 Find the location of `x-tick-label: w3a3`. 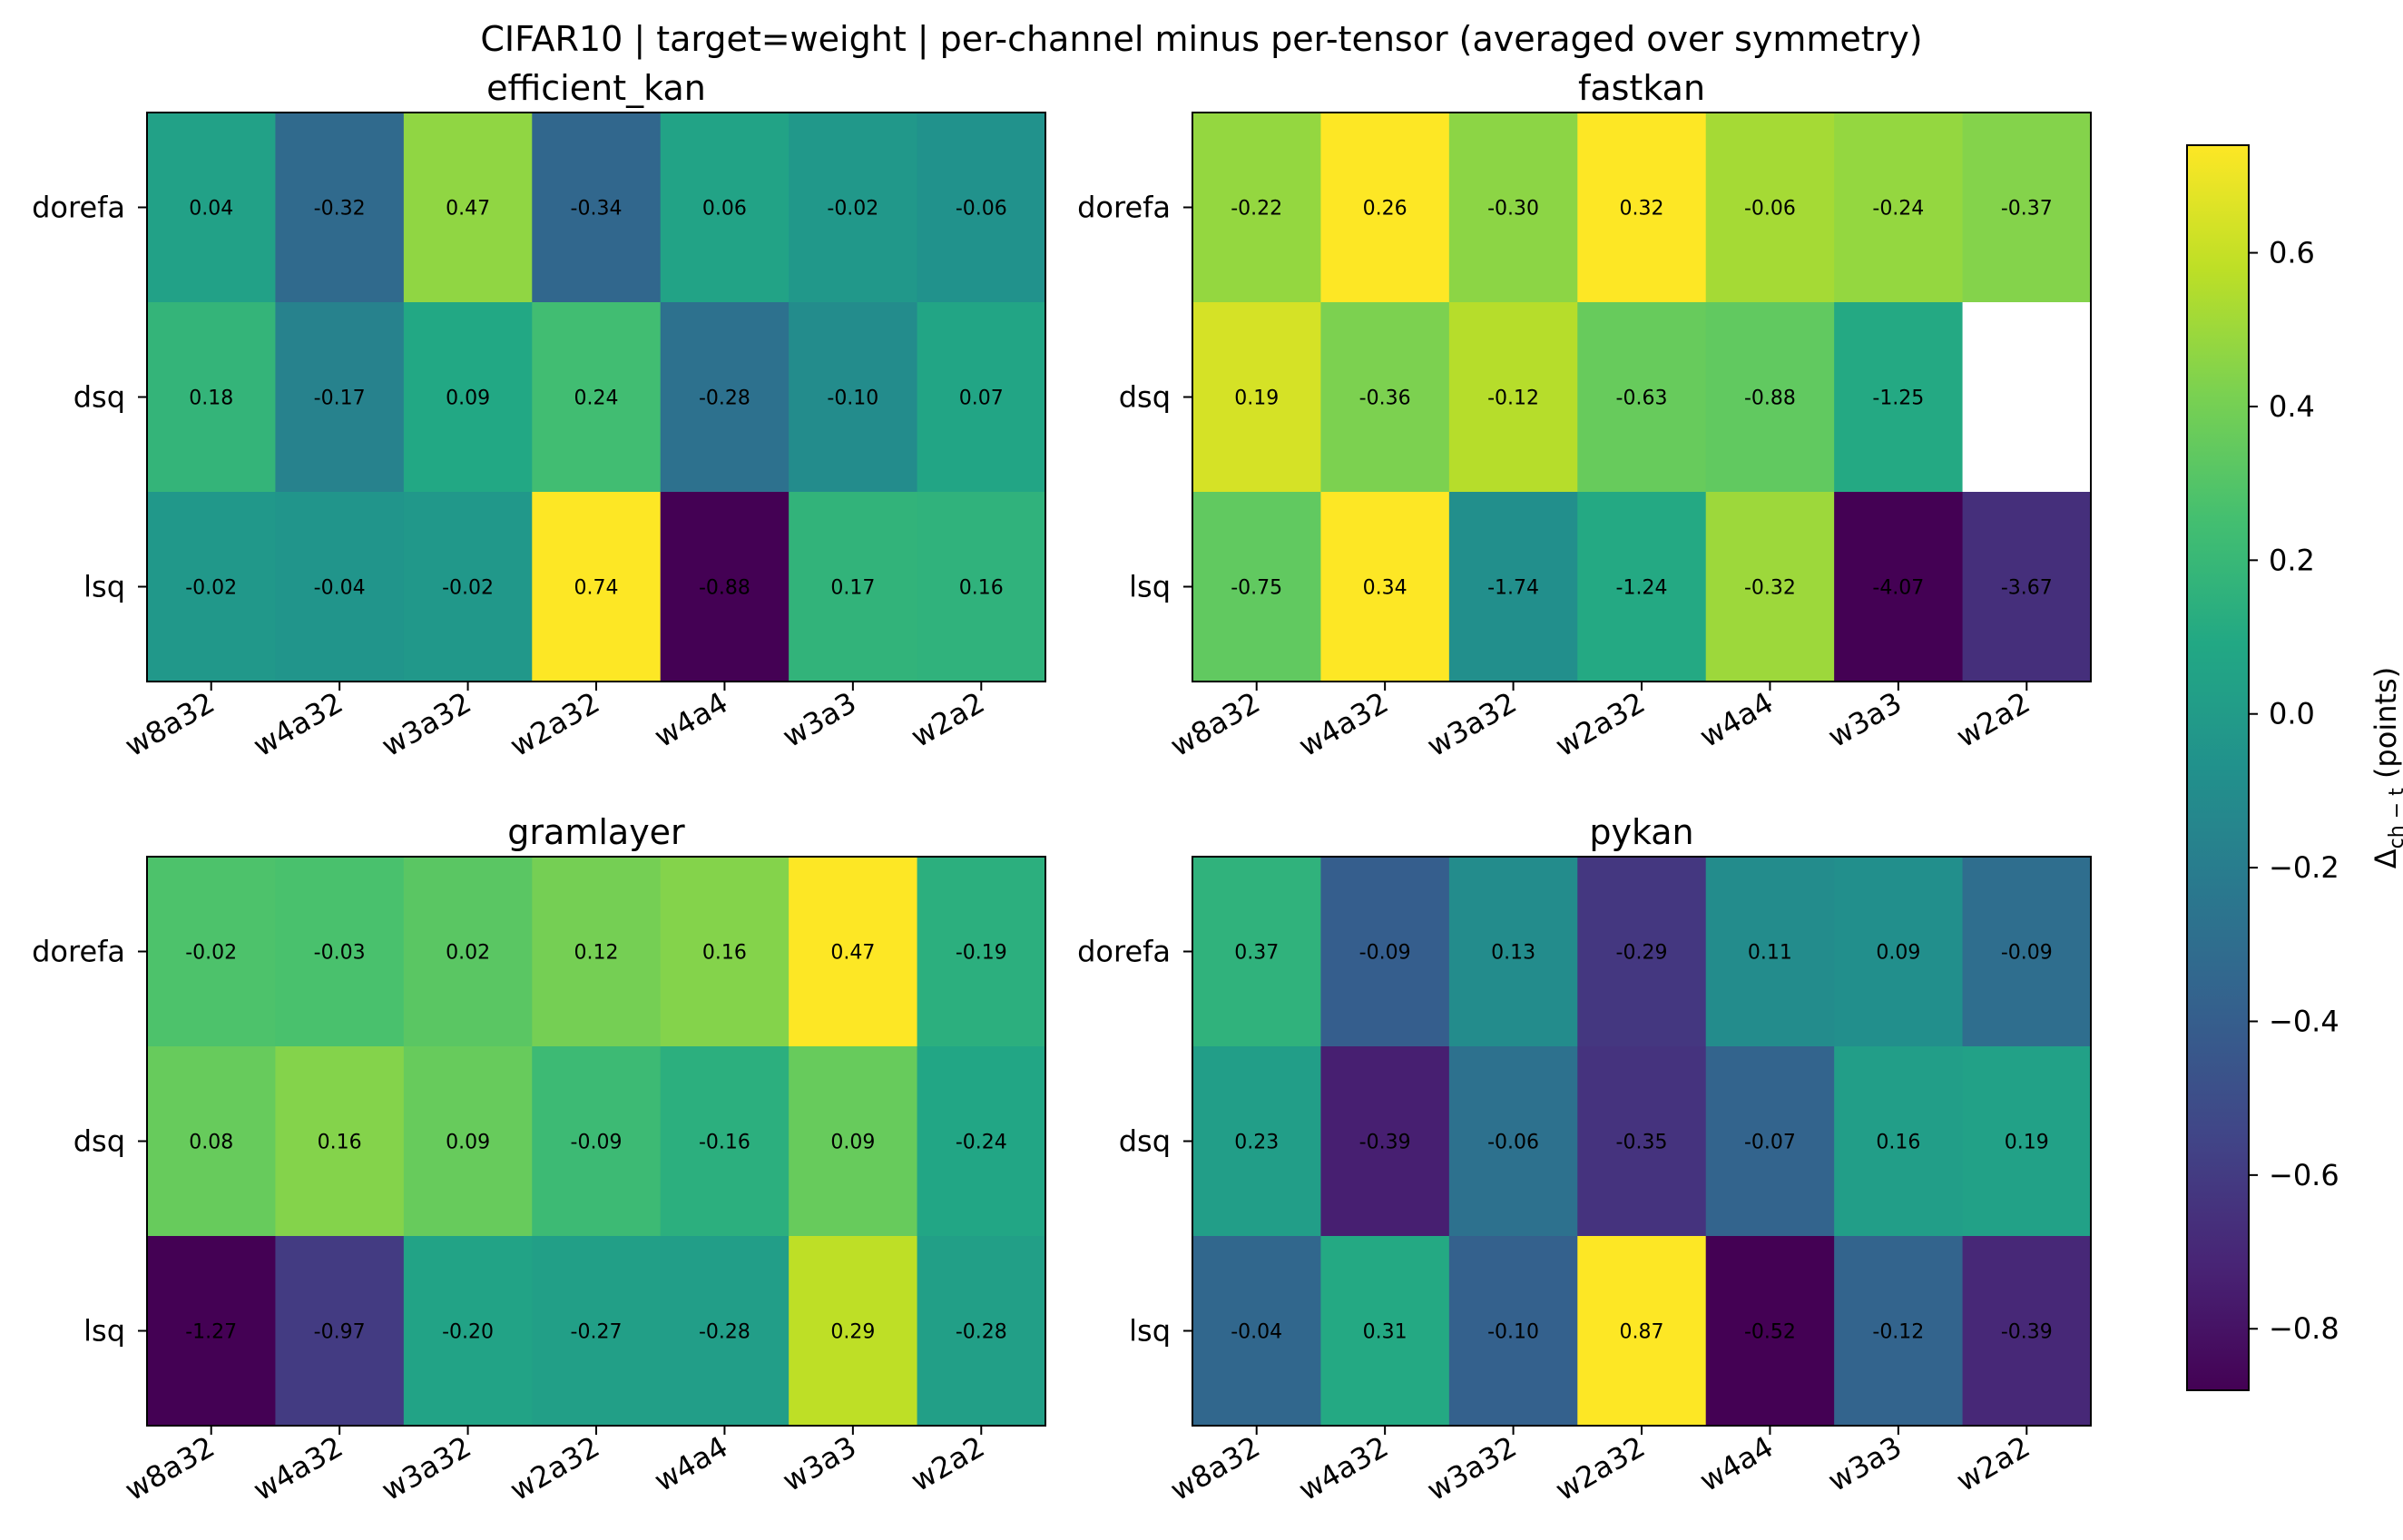

x-tick-label: w3a3 is located at coordinates (820, 719).